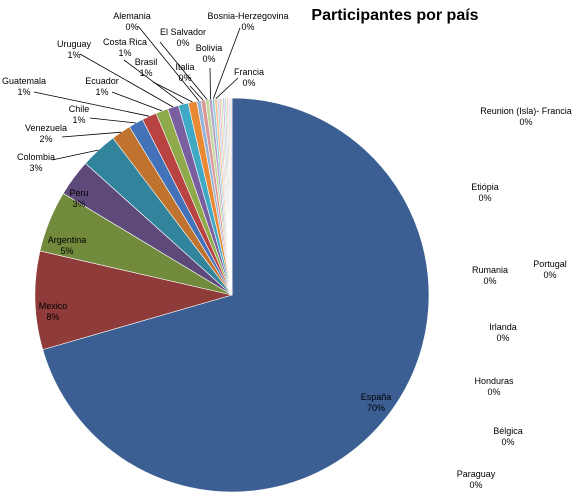  What do you see at coordinates (209, 53) in the screenshot?
I see `label-bolivia: Bolivia 0%` at bounding box center [209, 53].